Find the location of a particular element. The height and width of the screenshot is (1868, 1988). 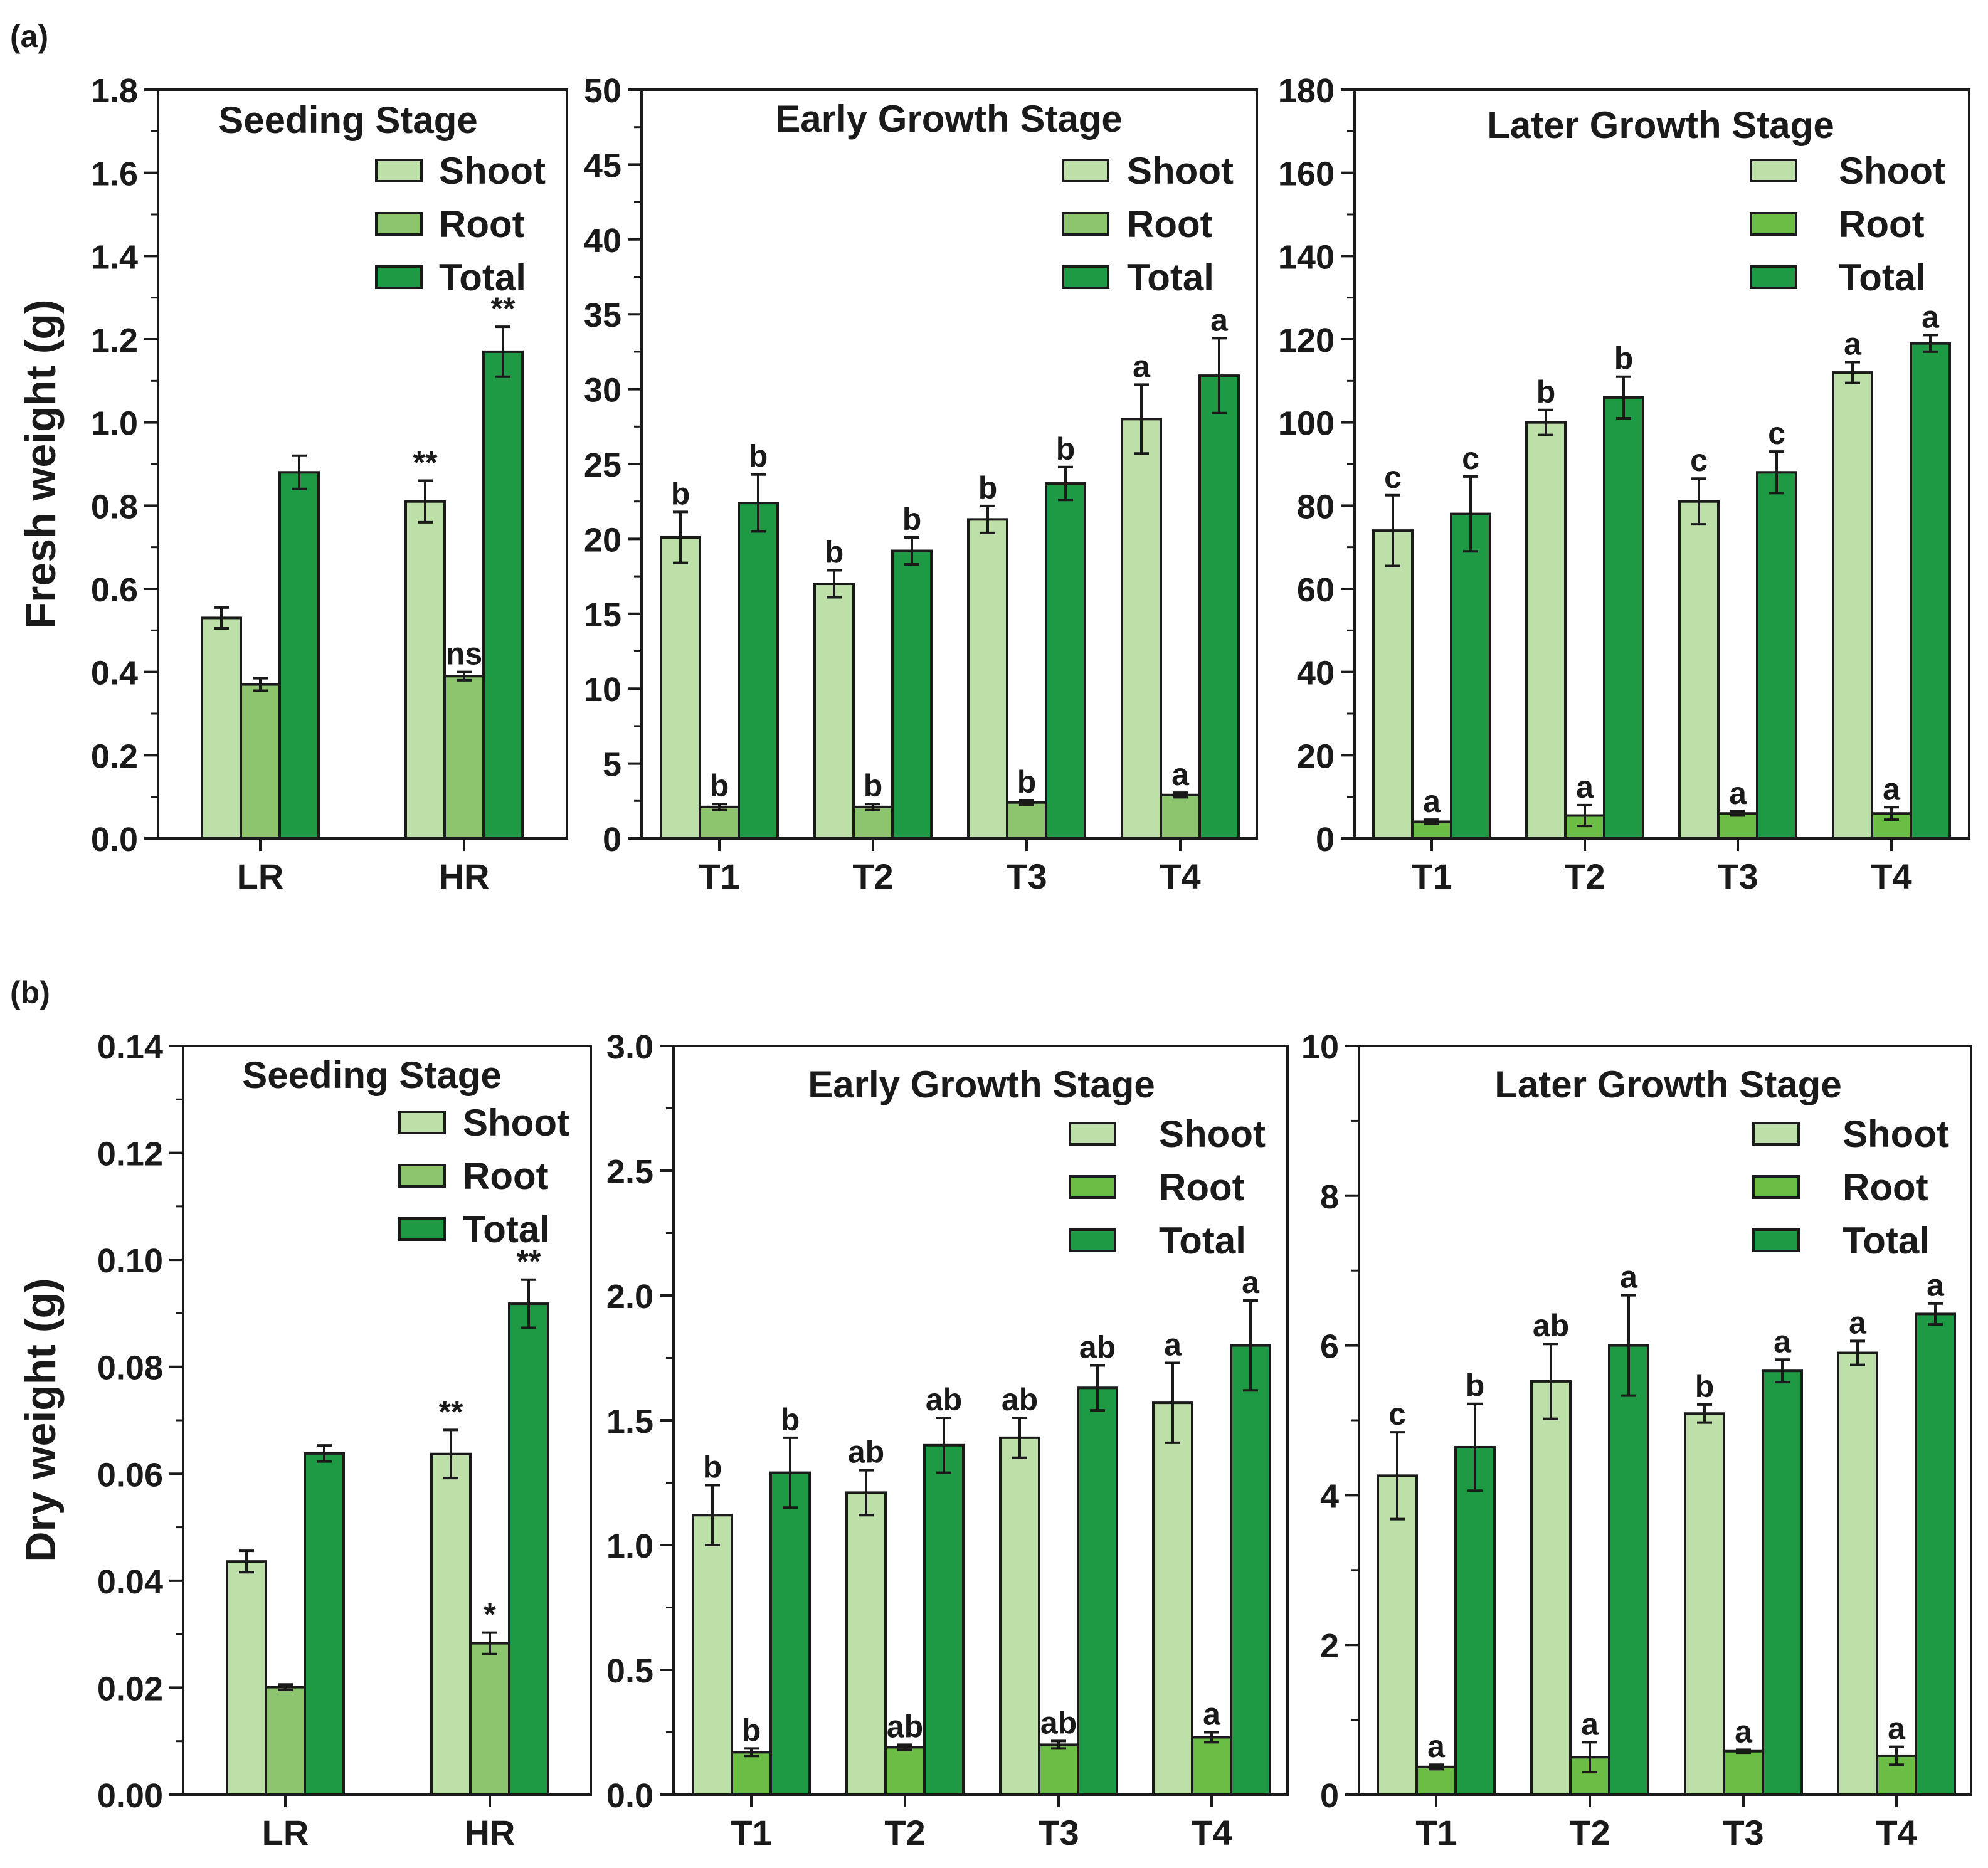

y-tick-label: 0.02 is located at coordinates (130, 1688).